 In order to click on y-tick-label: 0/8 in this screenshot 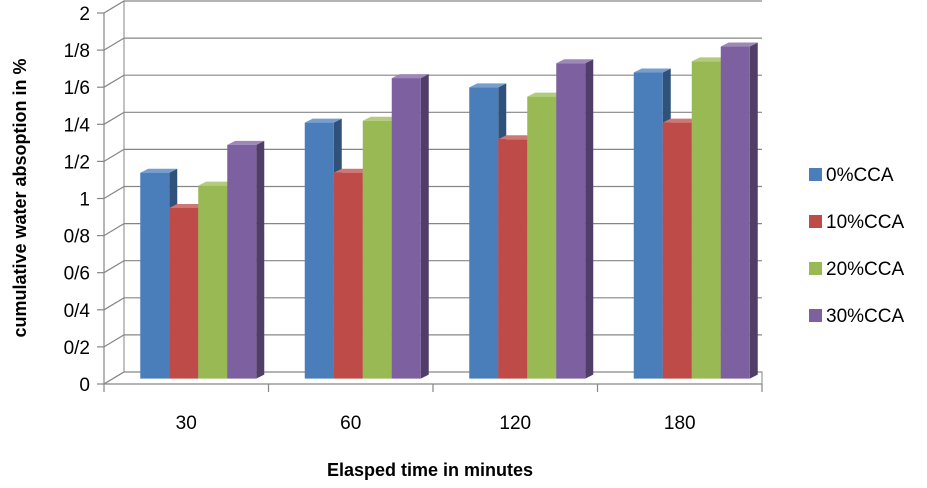, I will do `click(77, 237)`.